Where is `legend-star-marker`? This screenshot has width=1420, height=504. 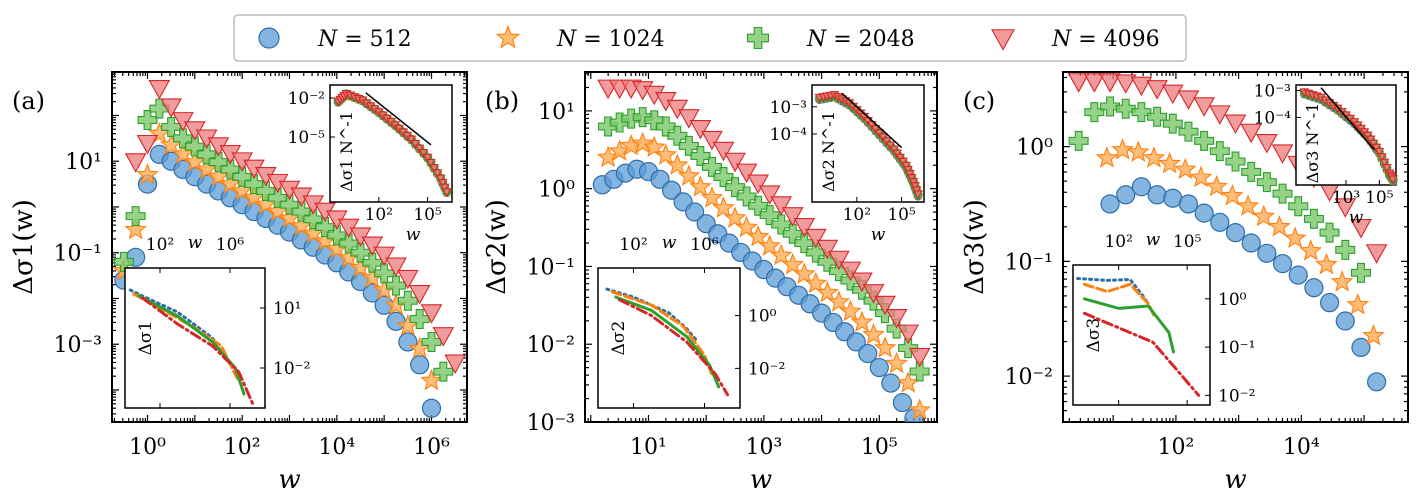
legend-star-marker is located at coordinates (508, 36).